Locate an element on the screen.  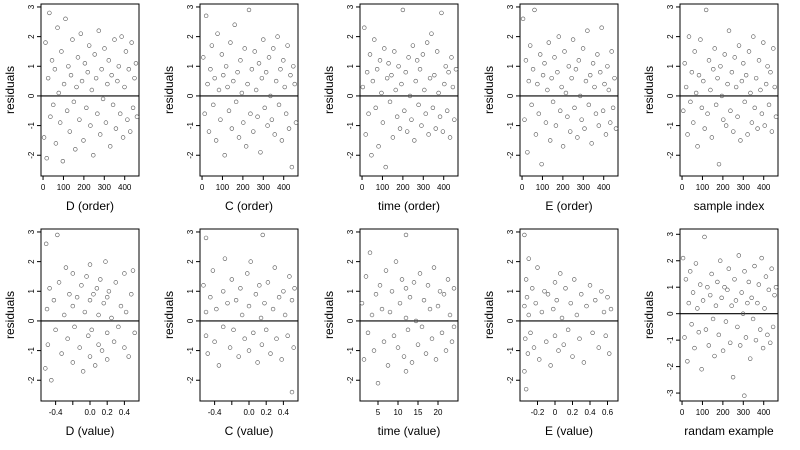
x-tick-label: 400 is located at coordinates (125, 187).